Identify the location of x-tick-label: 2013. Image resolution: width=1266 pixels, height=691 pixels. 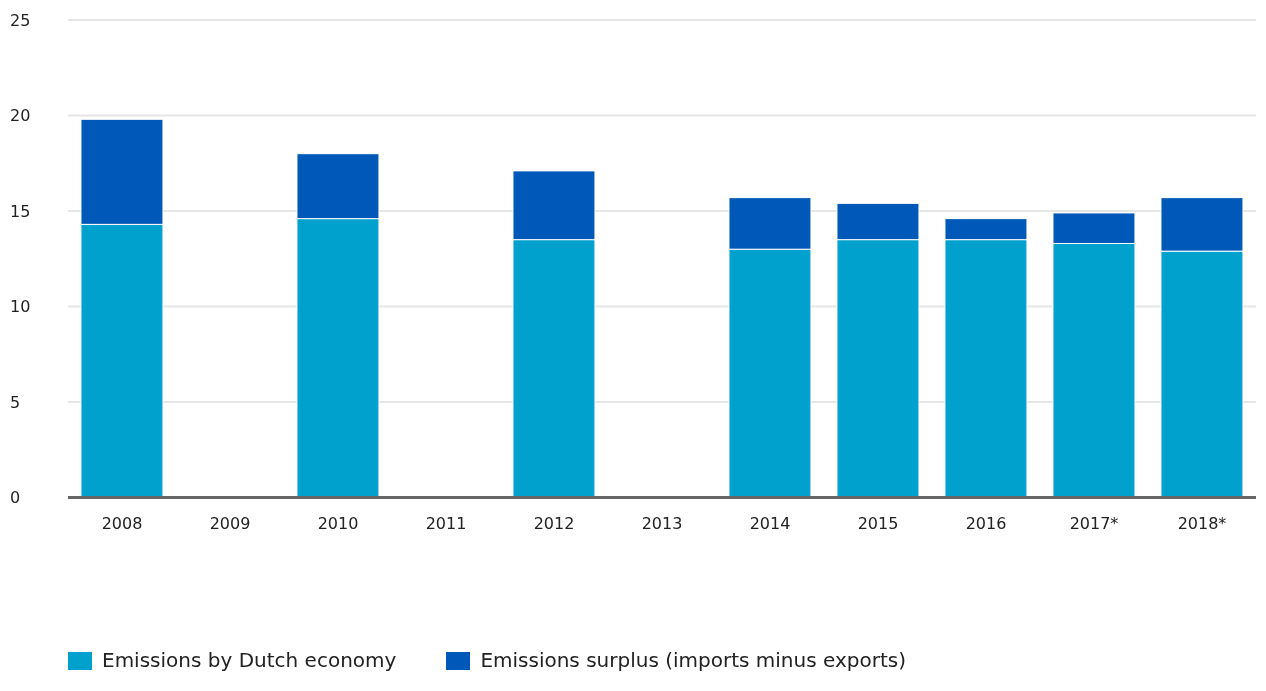
(662, 523).